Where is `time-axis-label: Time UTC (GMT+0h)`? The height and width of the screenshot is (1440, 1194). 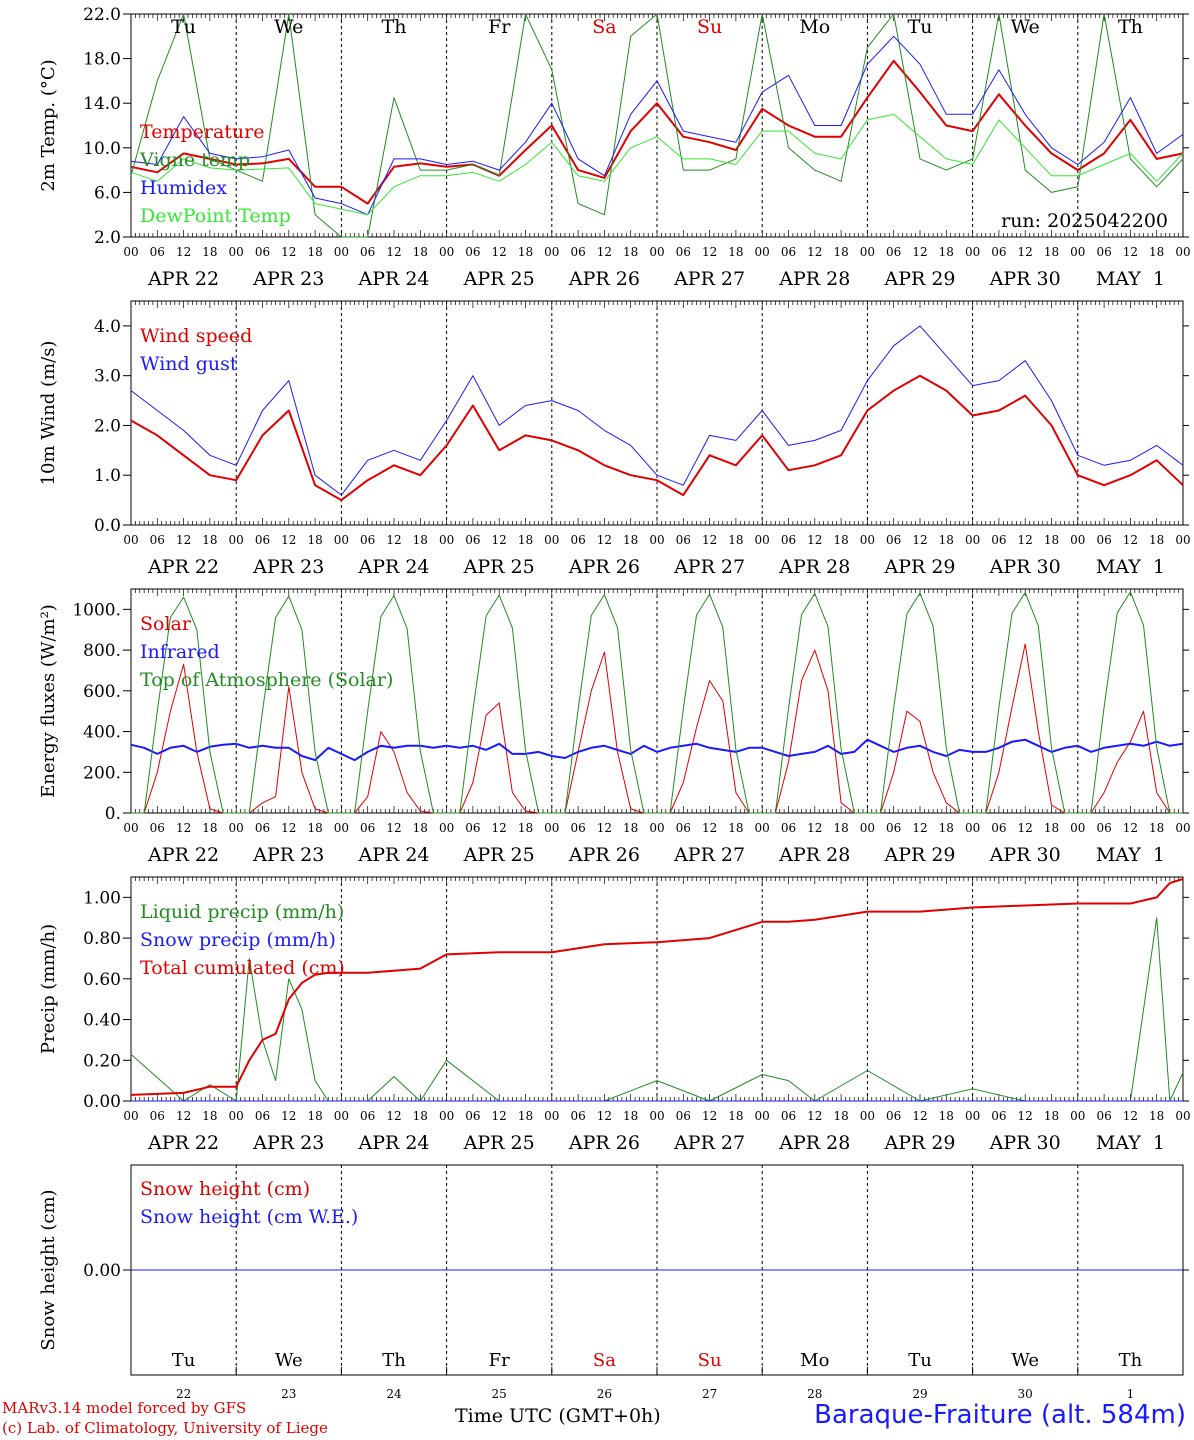
time-axis-label: Time UTC (GMT+0h) is located at coordinates (558, 1416).